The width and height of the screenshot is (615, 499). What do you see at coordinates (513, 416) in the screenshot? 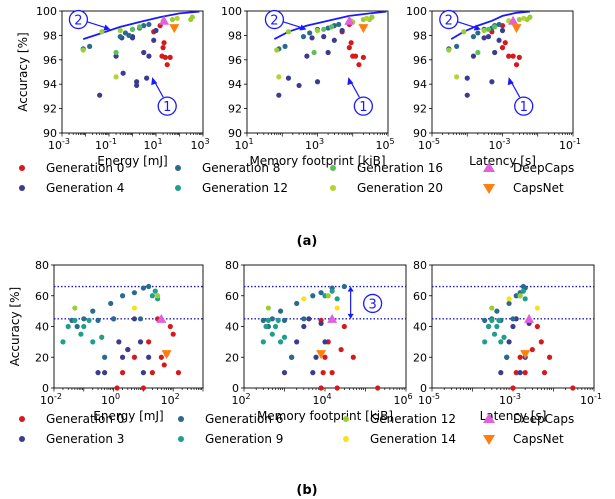
I see `x-axis-label: Latency [s]` at bounding box center [513, 416].